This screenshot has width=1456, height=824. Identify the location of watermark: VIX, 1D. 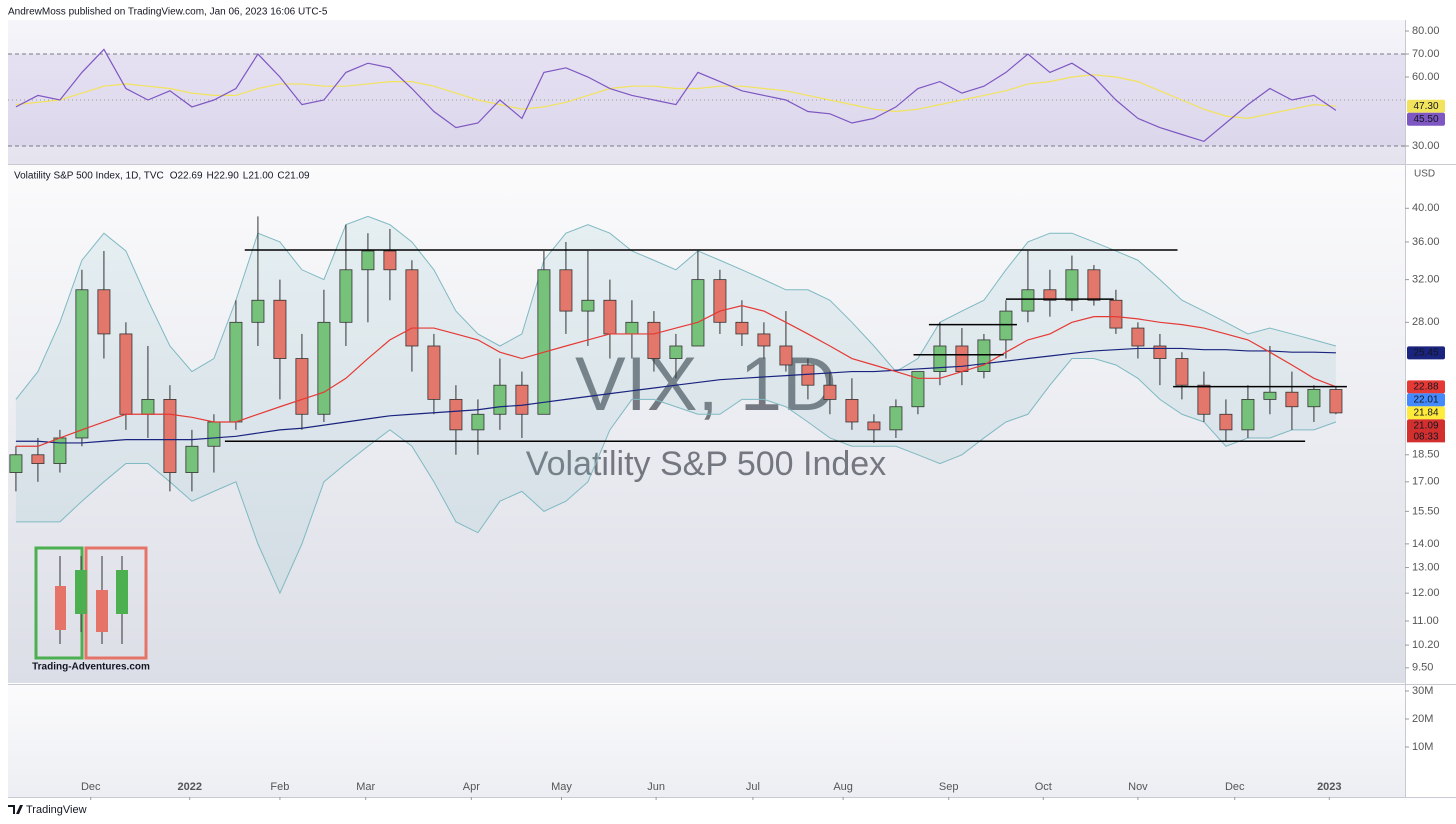
(706, 384).